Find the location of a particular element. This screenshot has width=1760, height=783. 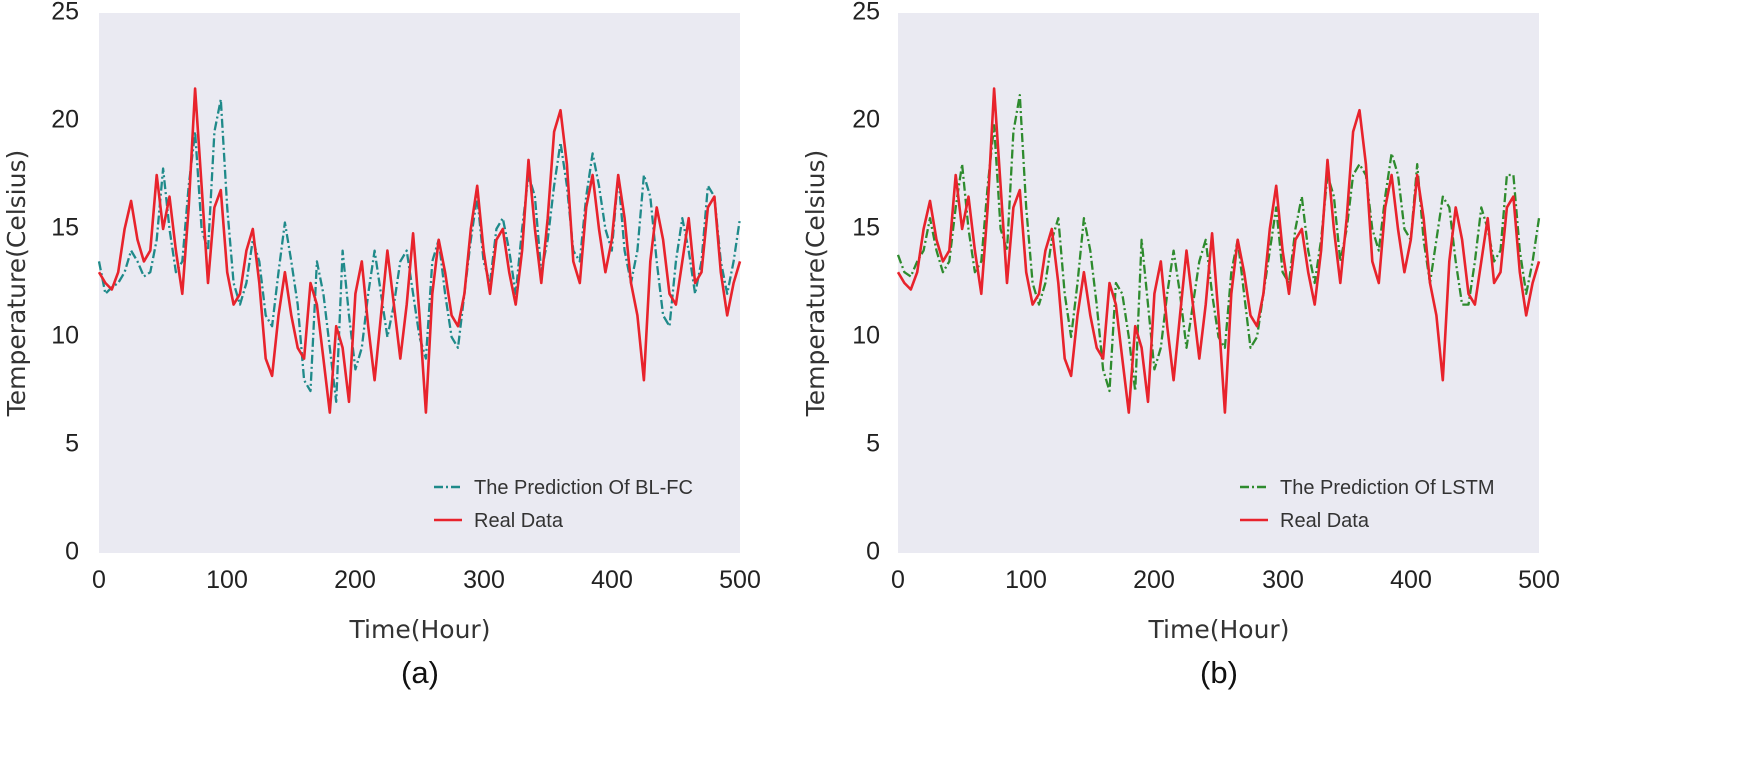

x-tick-label-a-100: 100 is located at coordinates (227, 580).